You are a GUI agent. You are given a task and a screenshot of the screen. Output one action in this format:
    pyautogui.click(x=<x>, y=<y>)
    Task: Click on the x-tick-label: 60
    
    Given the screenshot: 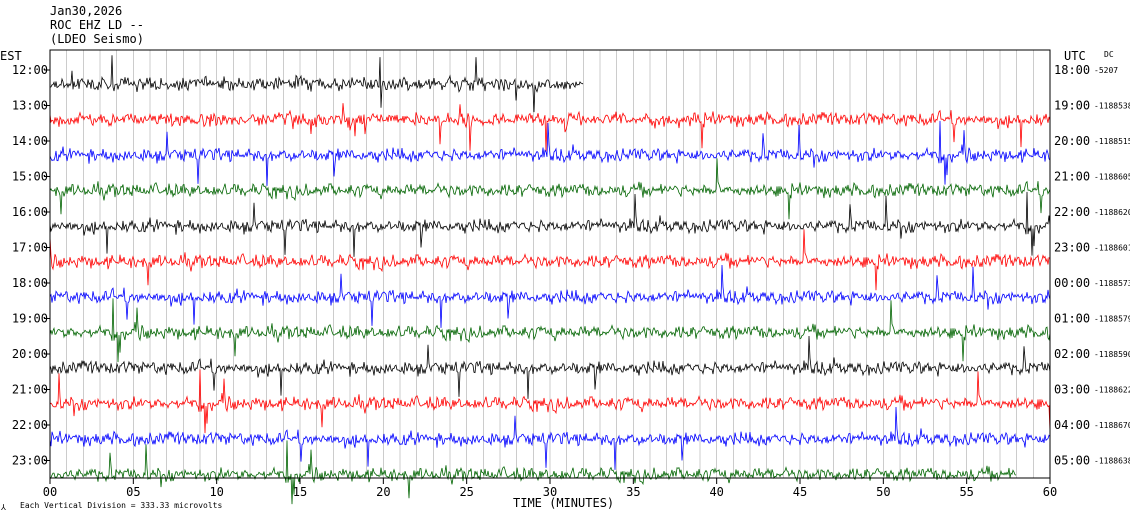 What is the action you would take?
    pyautogui.click(x=1050, y=492)
    